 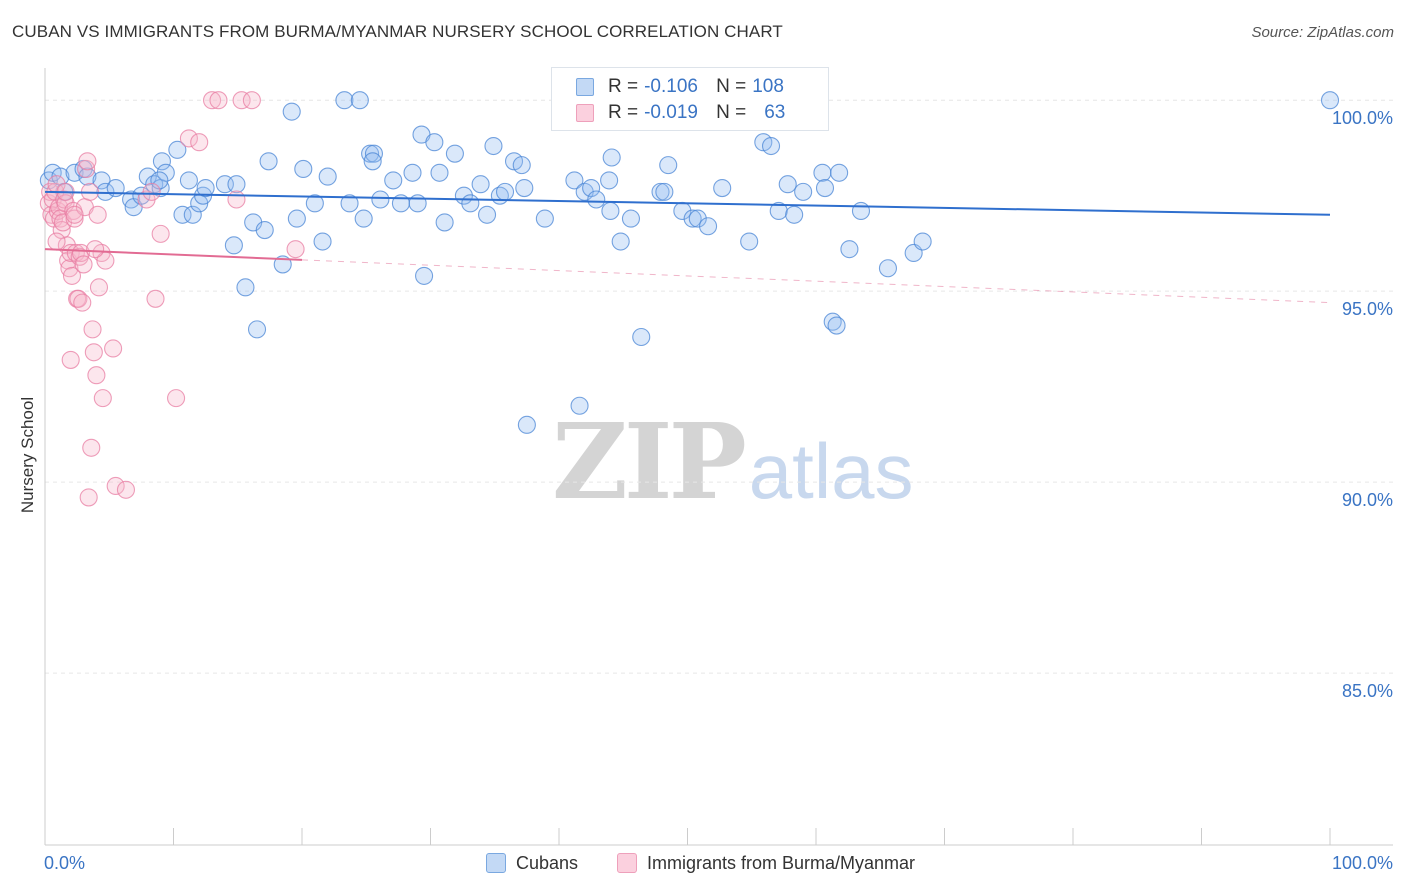 I want to click on watermark-zip: ZIP, so click(x=649, y=461).